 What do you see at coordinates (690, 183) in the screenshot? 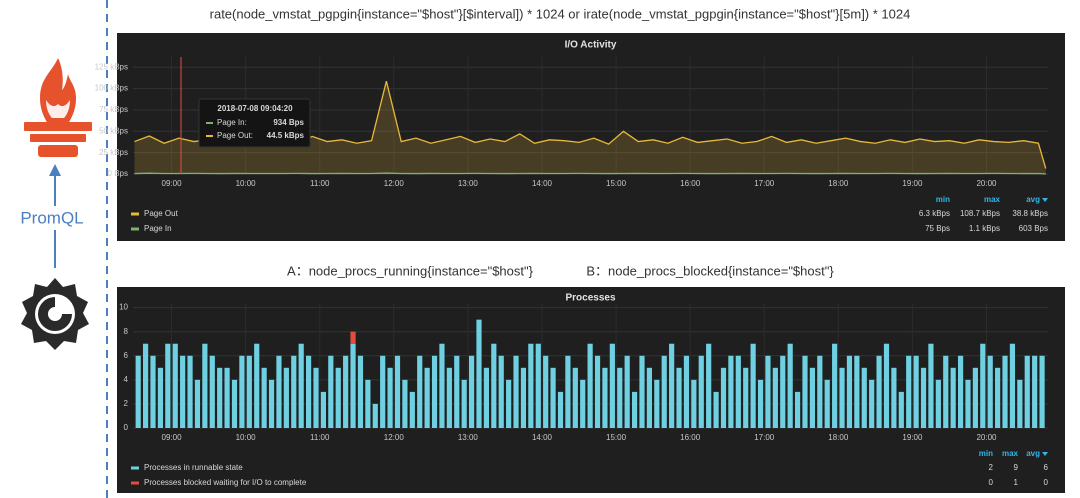
I see `x-tick-label: 16:00` at bounding box center [690, 183].